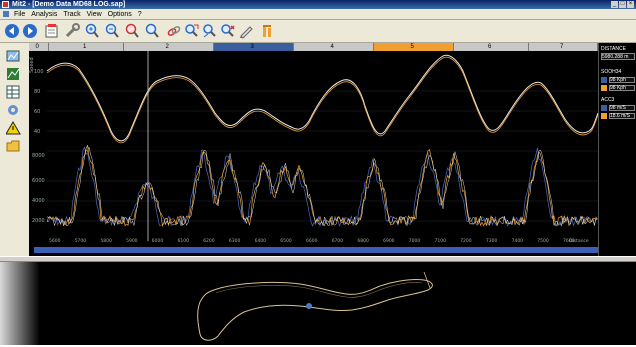 The height and width of the screenshot is (347, 636). Describe the element at coordinates (13, 56) in the screenshot. I see `channel-icon` at that location.